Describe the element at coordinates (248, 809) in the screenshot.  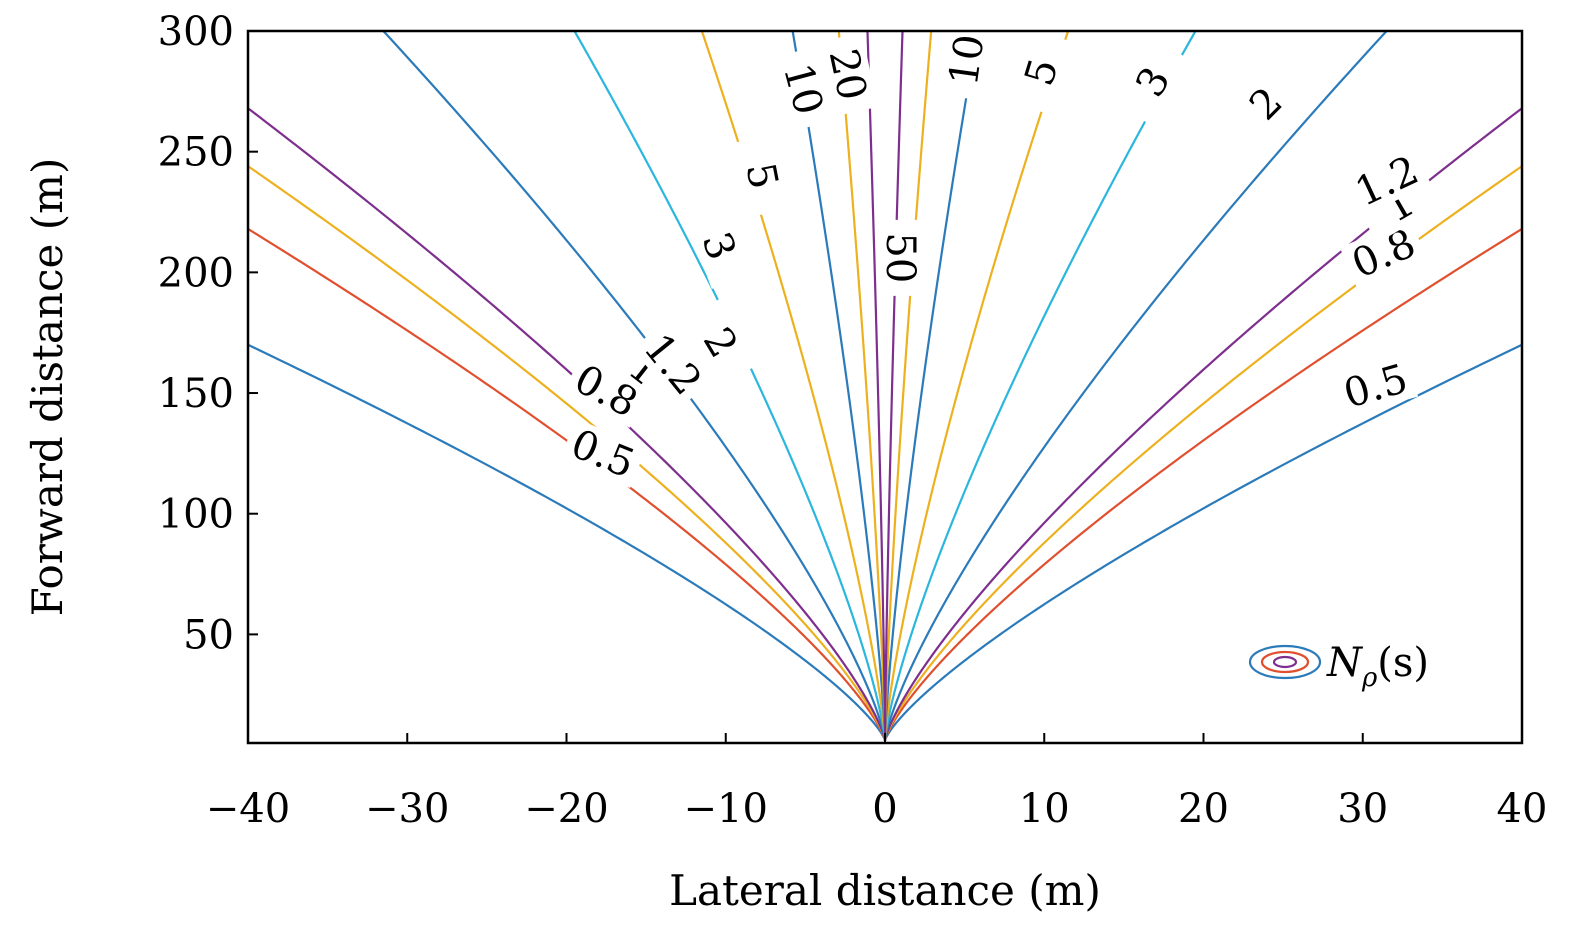
I see `x-tick-label: −40` at that location.